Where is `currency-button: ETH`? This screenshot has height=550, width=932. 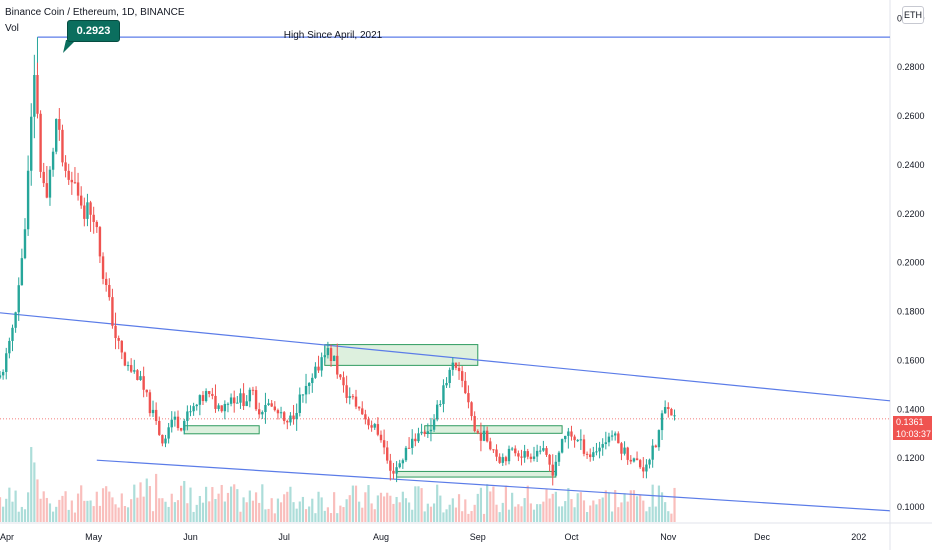
currency-button: ETH is located at coordinates (913, 15).